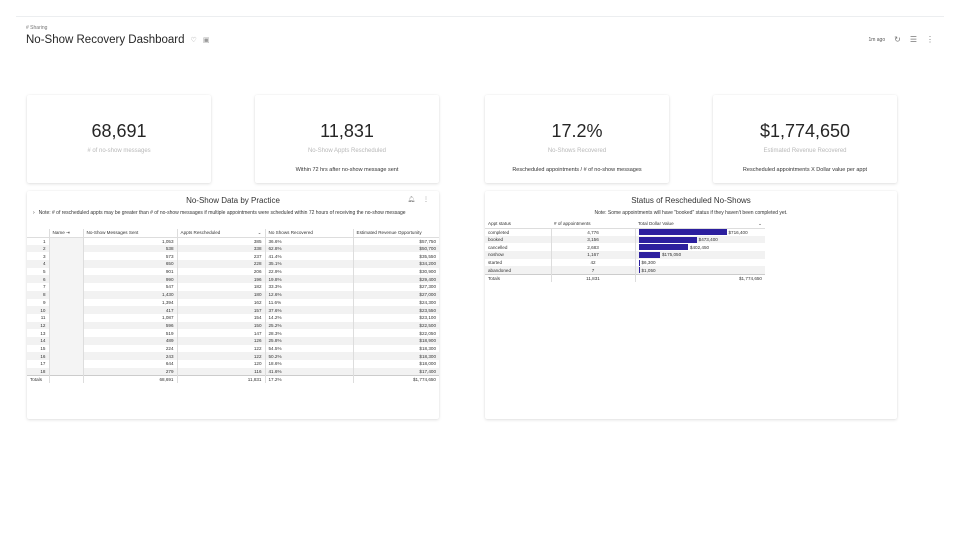  Describe the element at coordinates (233, 241) in the screenshot. I see `table-row: 1 1,053 385 36.6% $57,750` at that location.